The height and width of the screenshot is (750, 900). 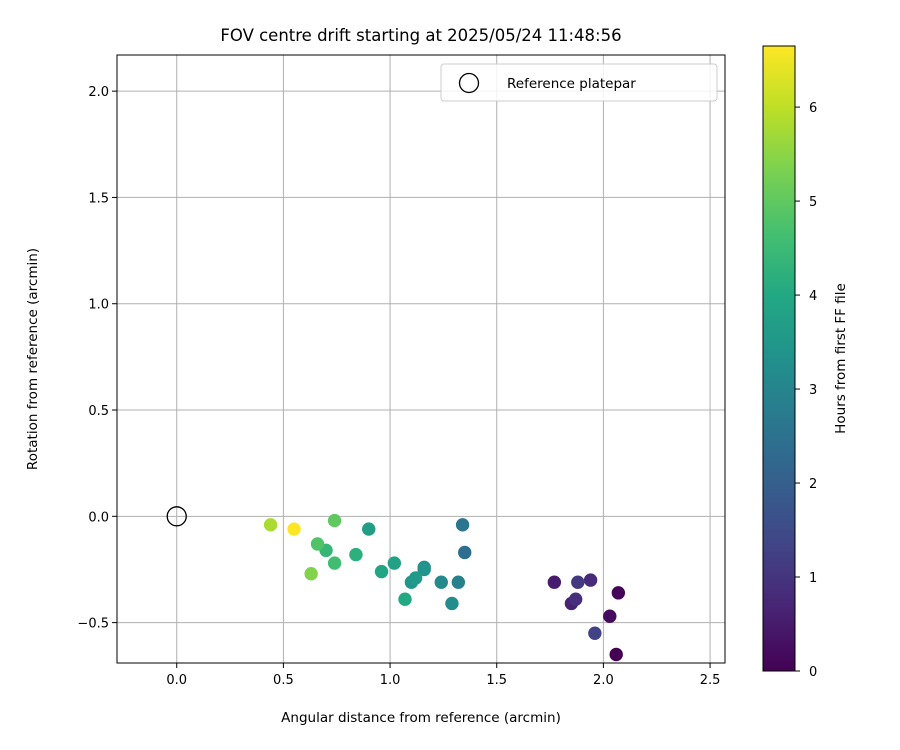 I want to click on colorbar-tick-label: 6, so click(x=813, y=108).